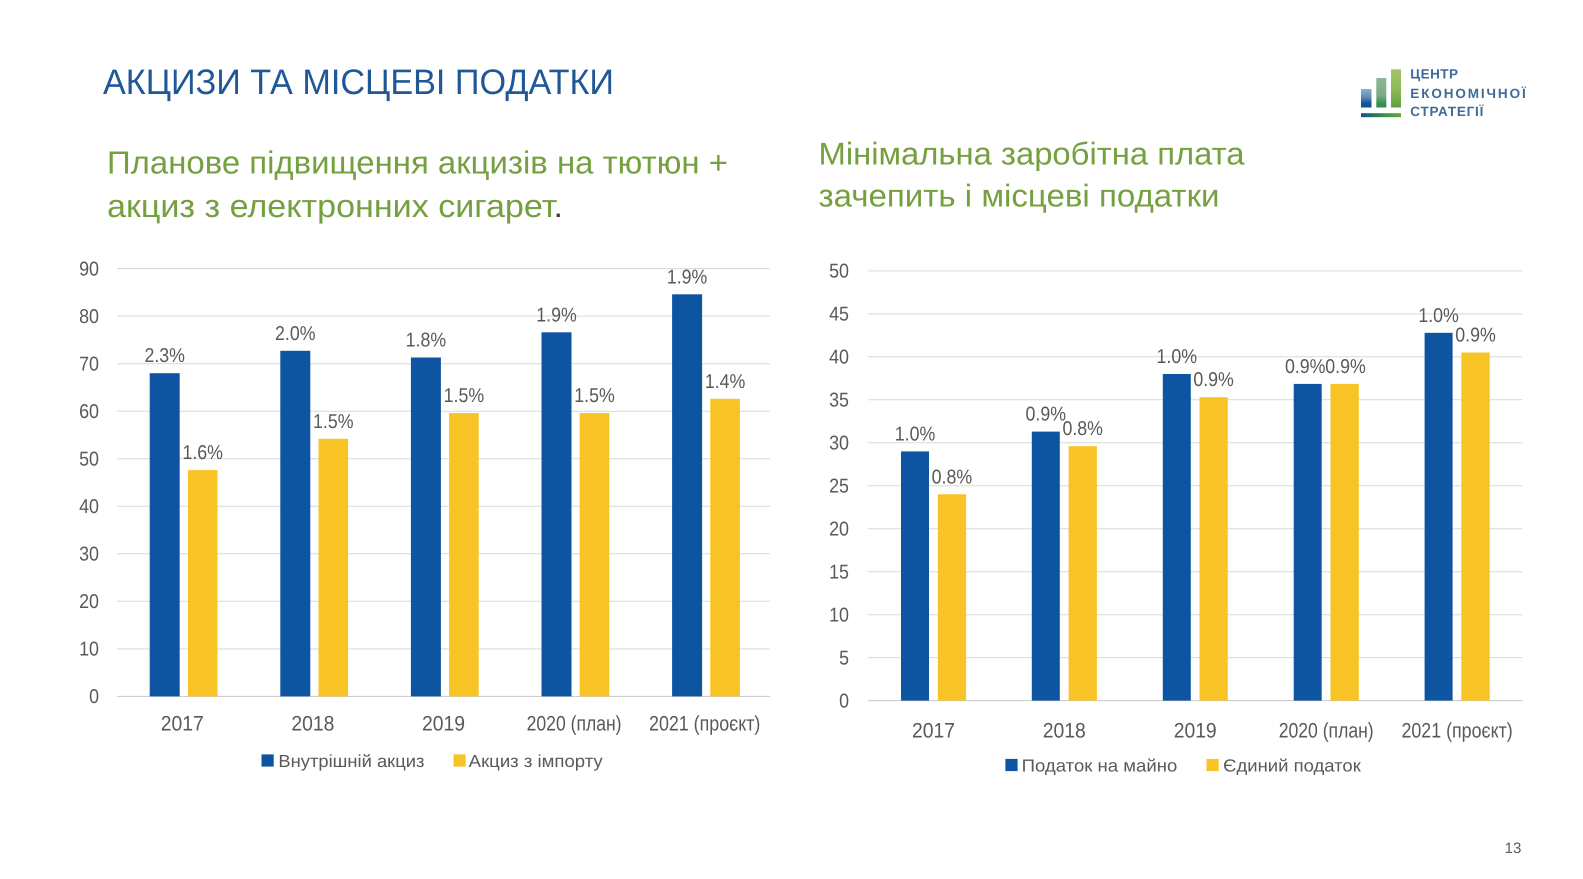 The image size is (1583, 879). I want to click on svg-text: АКЦИЗИ ТА МІСЦЕВІ ПОДАТКИ, so click(358, 82).